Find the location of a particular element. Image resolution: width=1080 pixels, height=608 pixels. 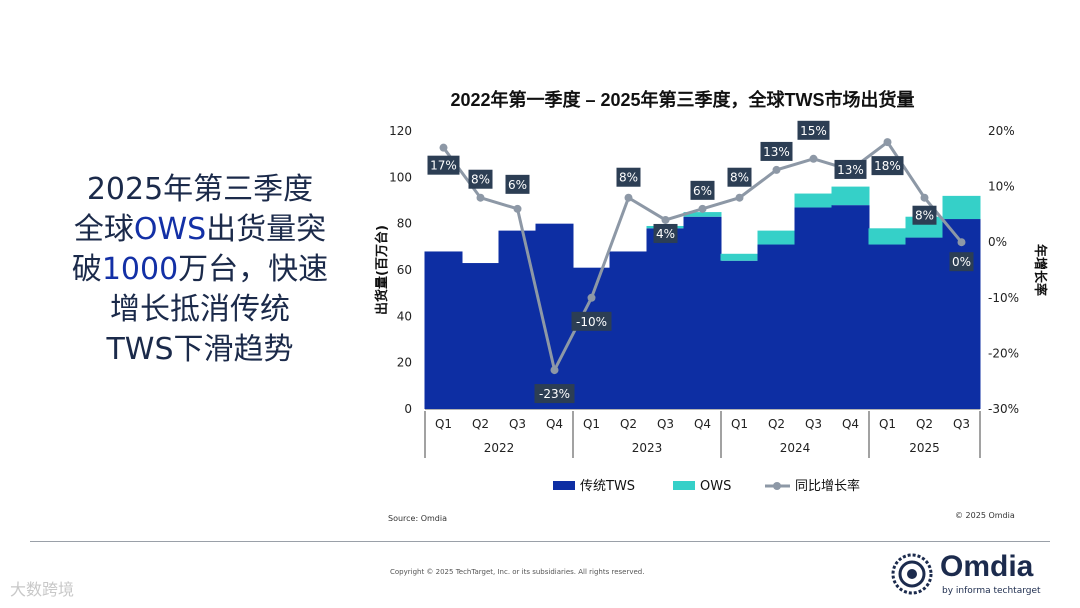

chart-copyright: © 2025 Omdia is located at coordinates (985, 515).